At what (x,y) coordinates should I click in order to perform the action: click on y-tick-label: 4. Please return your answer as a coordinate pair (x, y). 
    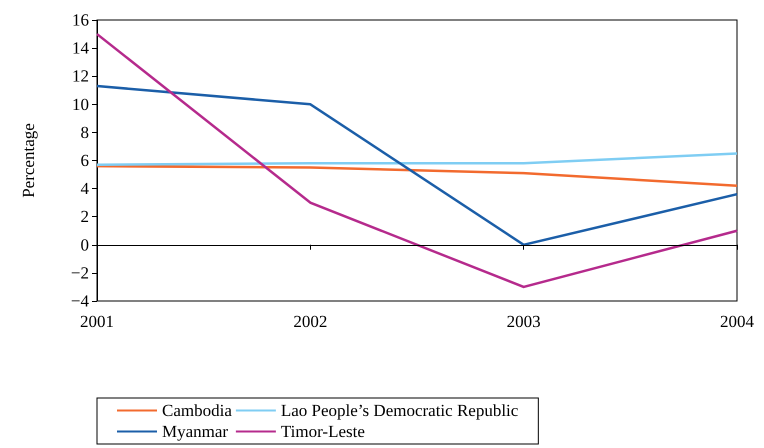
    Looking at the image, I should click on (85, 188).